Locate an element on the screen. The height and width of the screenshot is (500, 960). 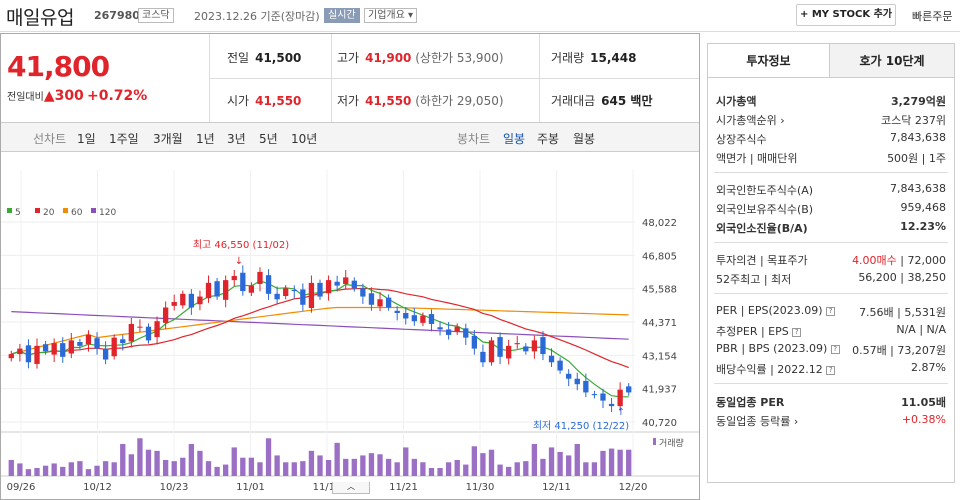
row-foreign-hold: 외국인보유주식수(B) 959,468 is located at coordinates (831, 208).